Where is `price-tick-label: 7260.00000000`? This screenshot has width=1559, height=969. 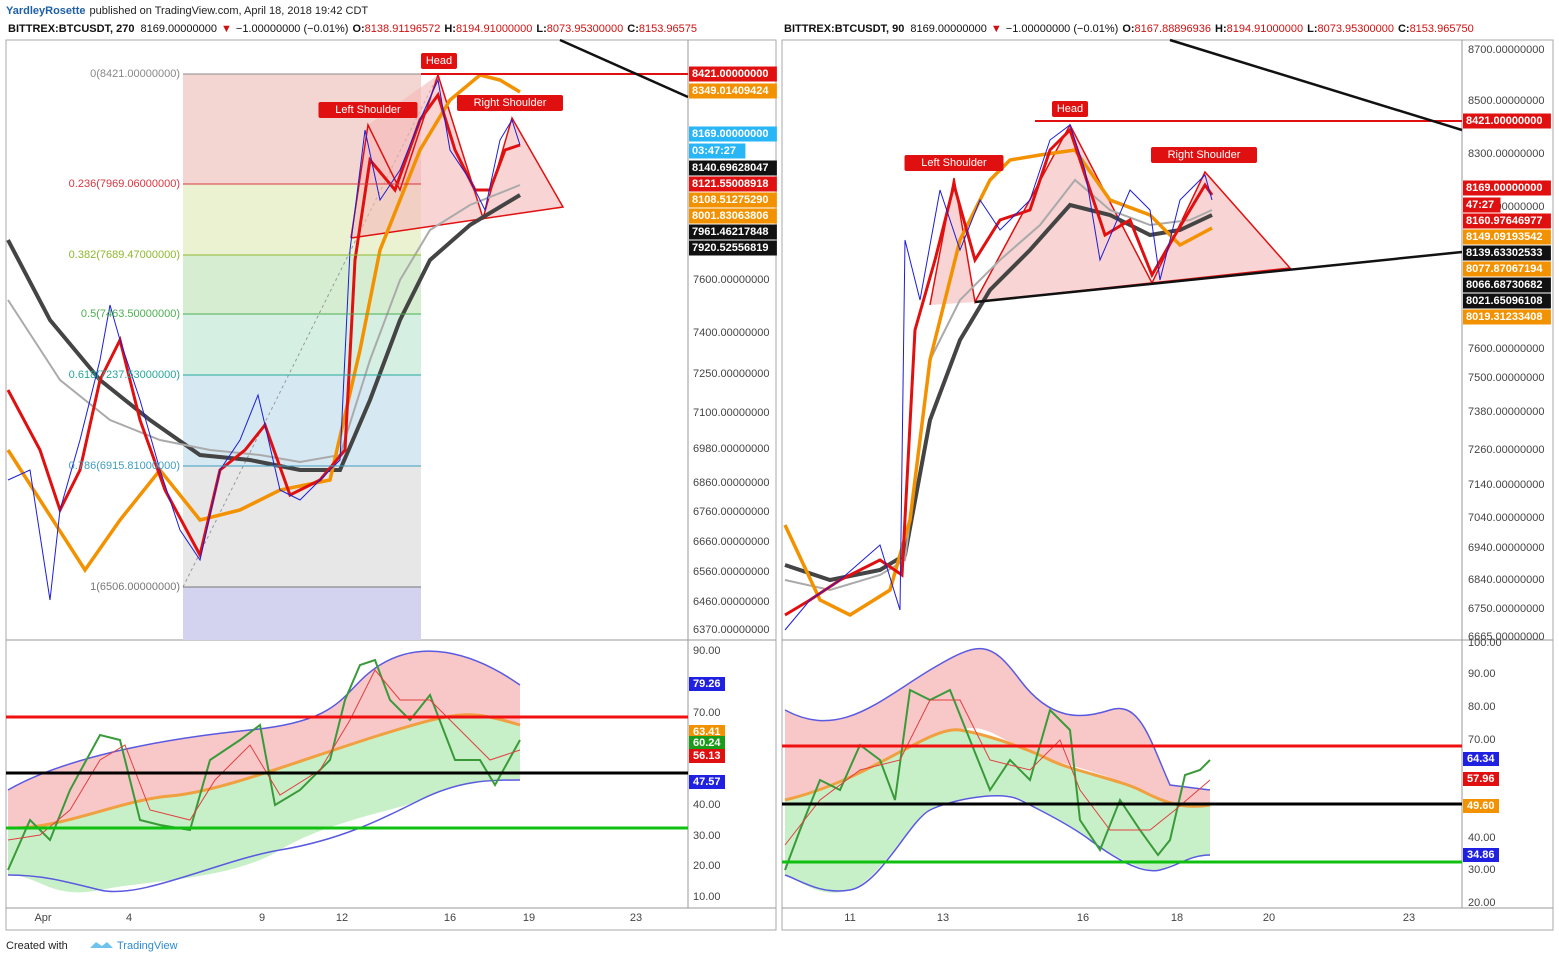 price-tick-label: 7260.00000000 is located at coordinates (1506, 450).